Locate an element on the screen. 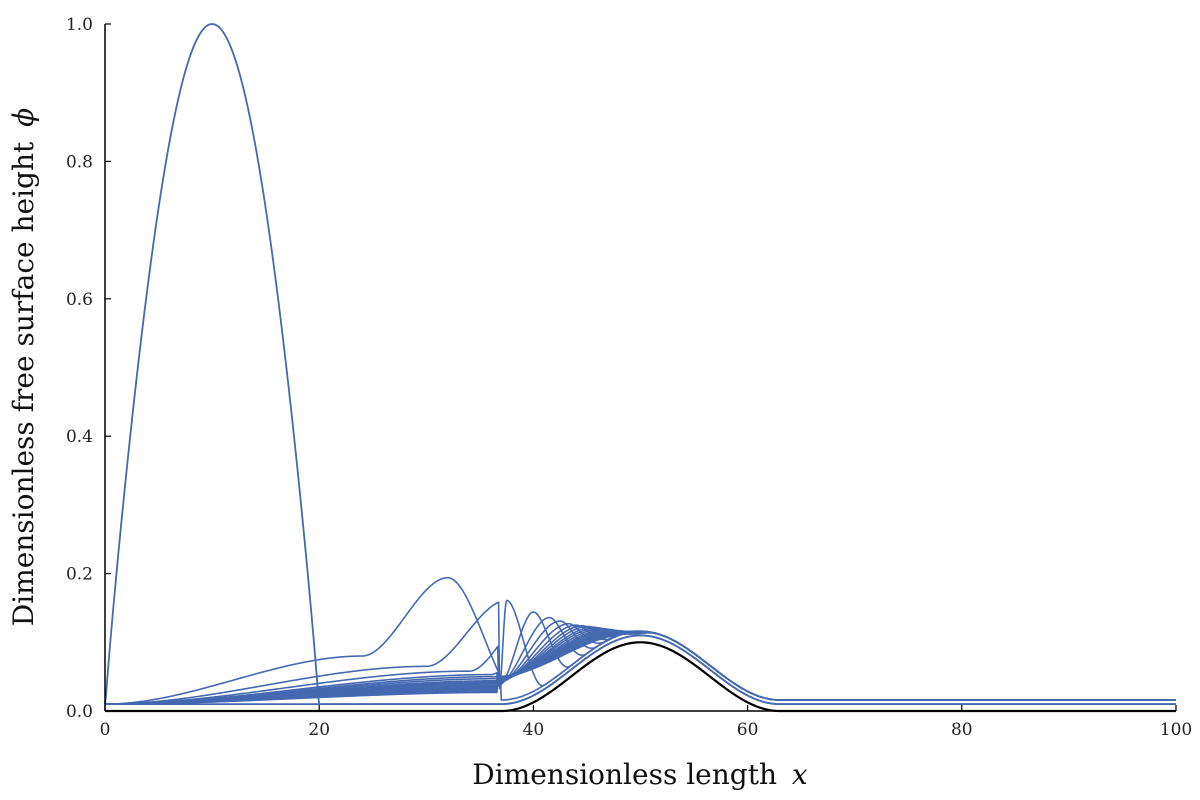 The height and width of the screenshot is (800, 1200). y-axis-title: Dimensionless free surface height ϕ is located at coordinates (23, 367).